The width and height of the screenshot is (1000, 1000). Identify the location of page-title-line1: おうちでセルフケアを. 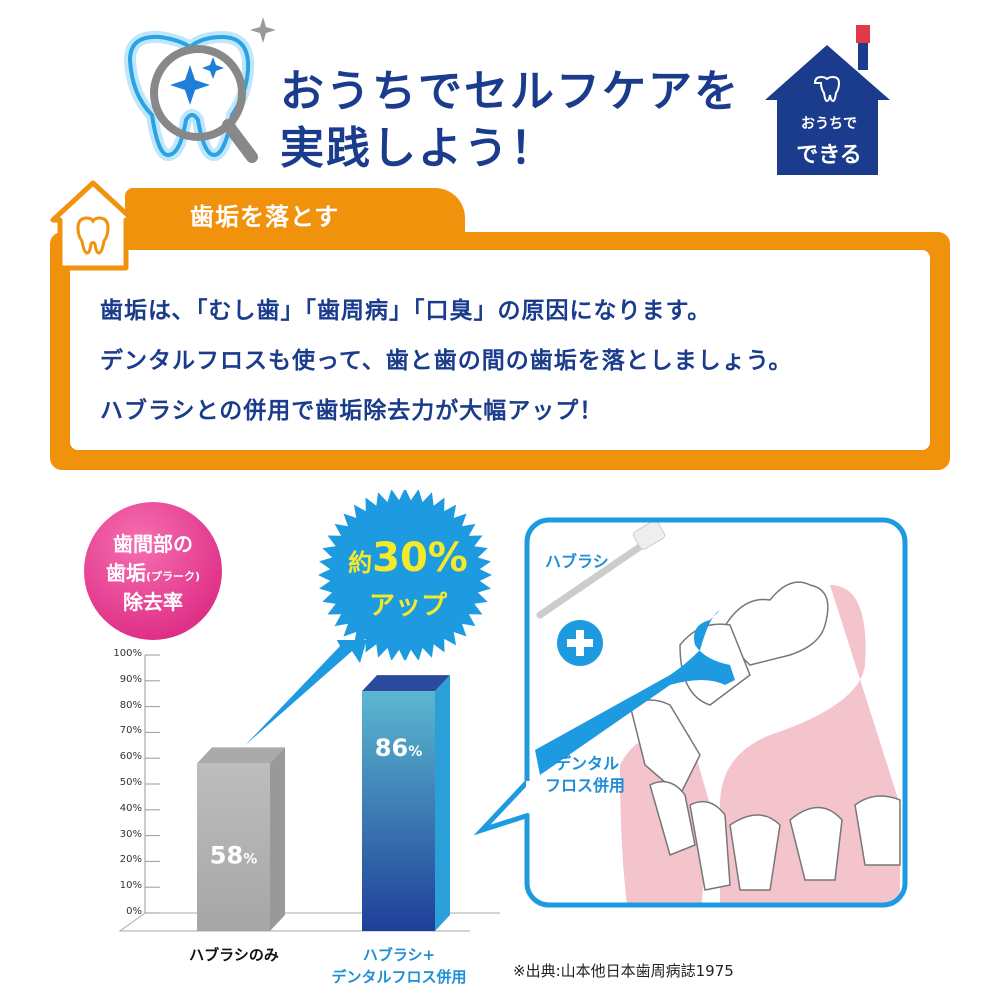
(510, 91).